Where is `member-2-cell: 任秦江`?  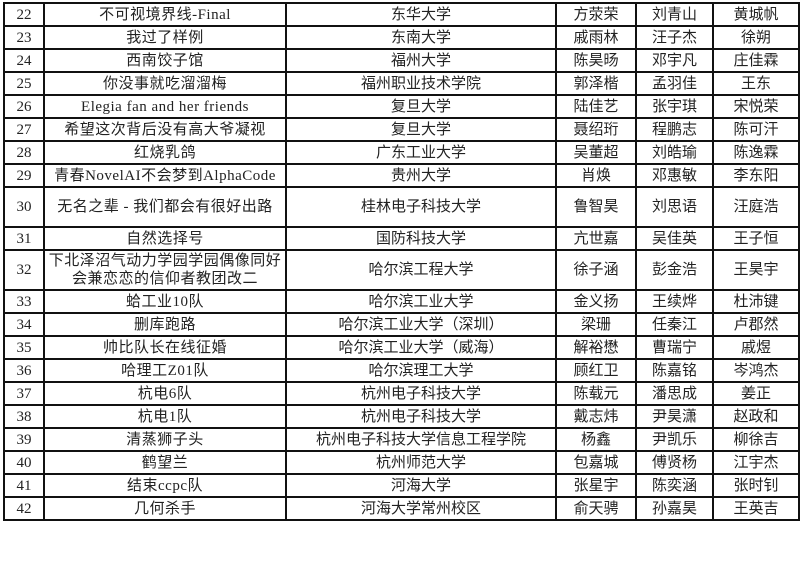
member-2-cell: 任秦江 is located at coordinates (674, 324).